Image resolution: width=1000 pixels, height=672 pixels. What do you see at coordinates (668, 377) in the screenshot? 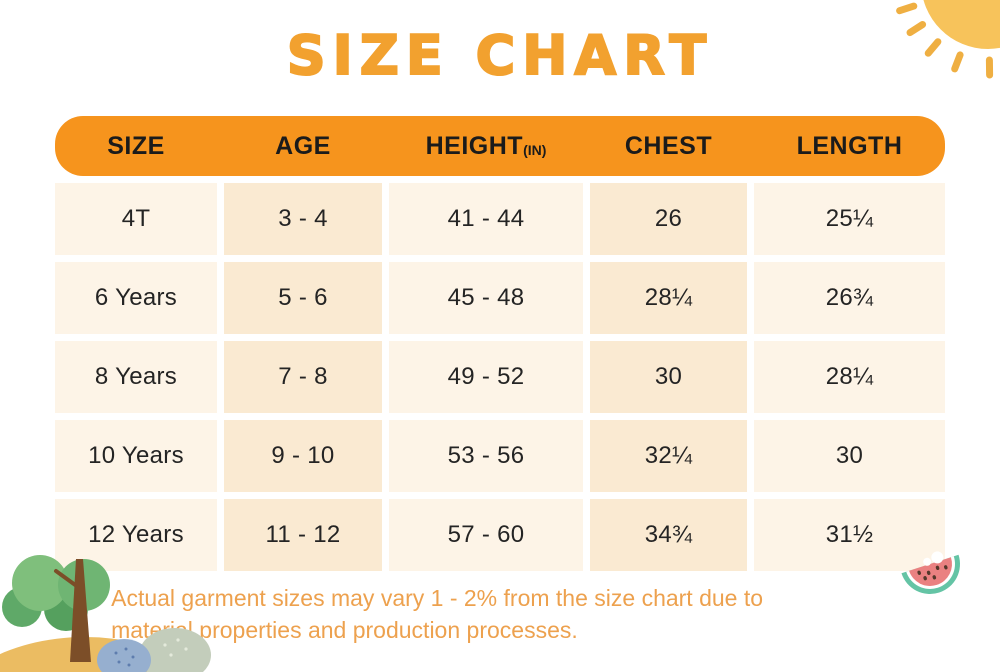
I see `cell-chest: 30` at bounding box center [668, 377].